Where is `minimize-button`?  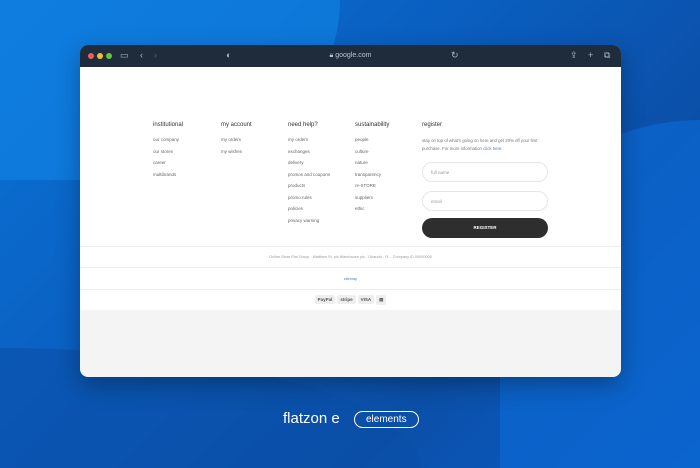
minimize-button is located at coordinates (100, 56).